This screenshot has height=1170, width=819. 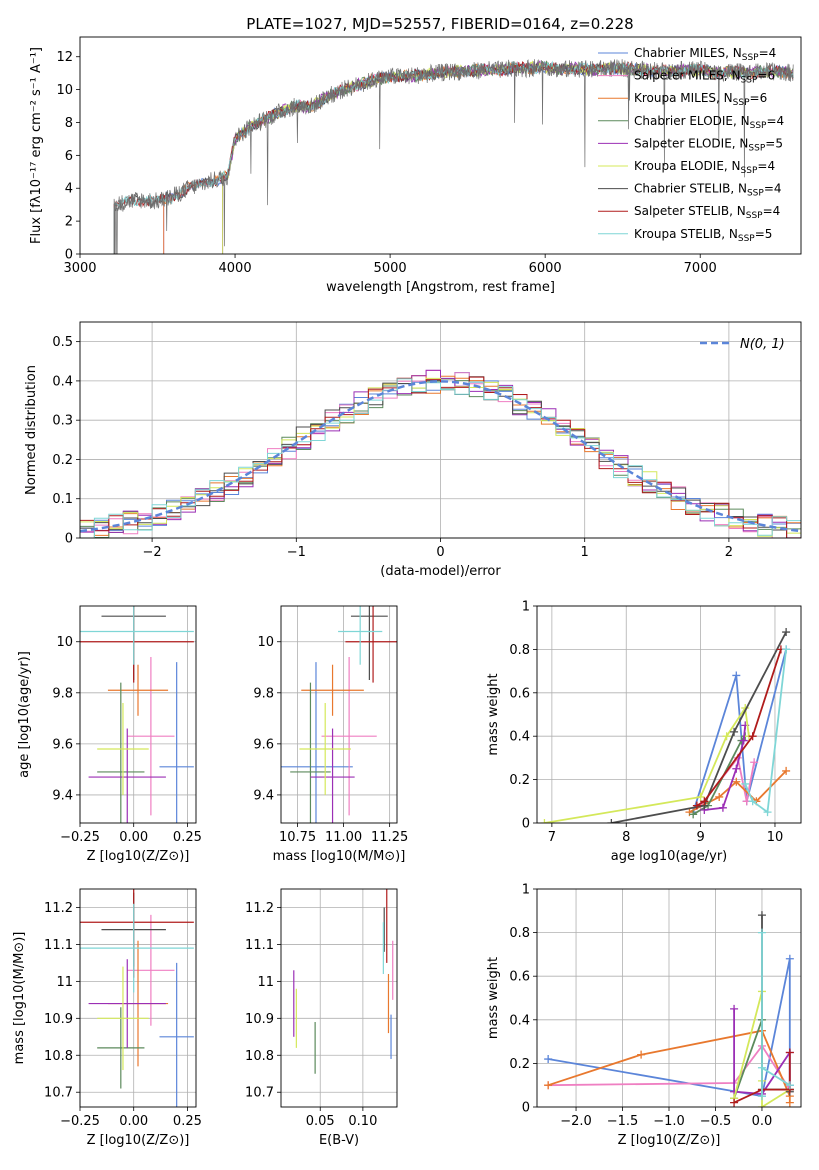 I want to click on y-tick-label: 1, so click(x=526, y=607).